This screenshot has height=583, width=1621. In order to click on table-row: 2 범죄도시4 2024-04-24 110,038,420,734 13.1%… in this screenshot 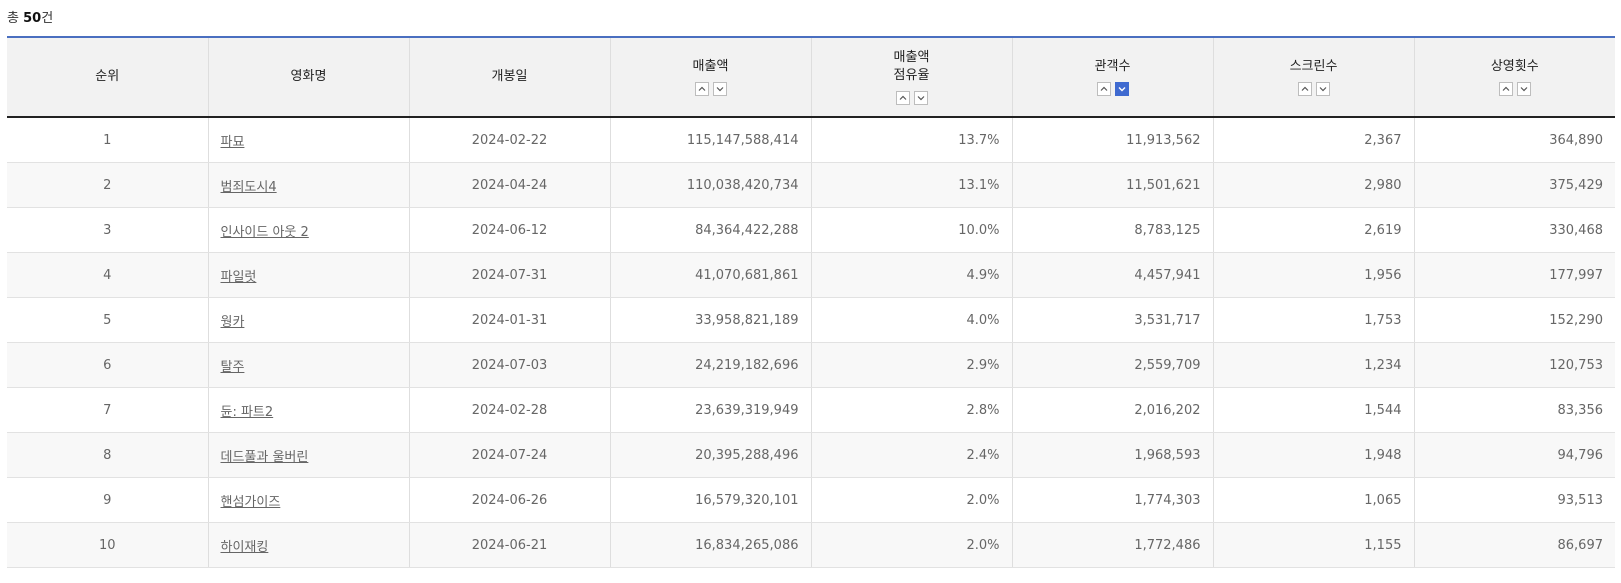, I will do `click(811, 185)`.